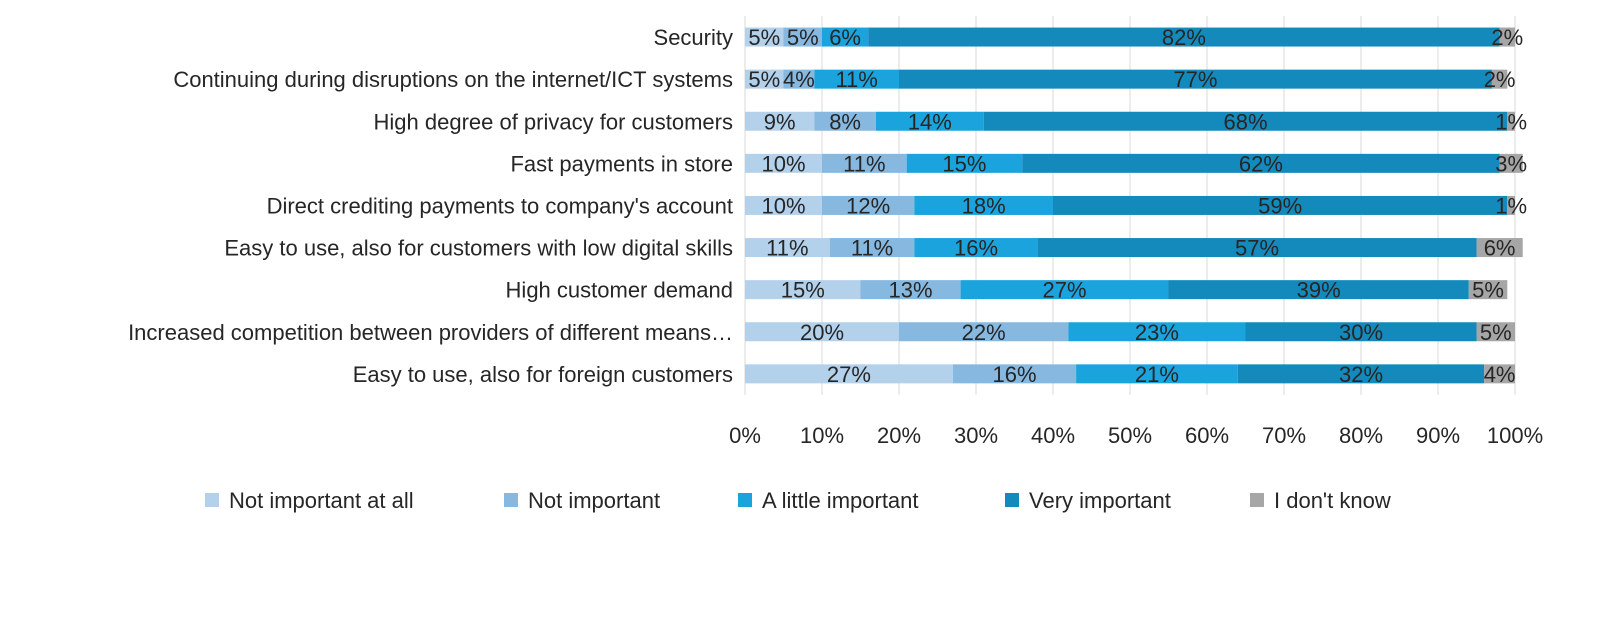 Image resolution: width=1600 pixels, height=644 pixels. I want to click on x-tick-label: 20%, so click(899, 435).